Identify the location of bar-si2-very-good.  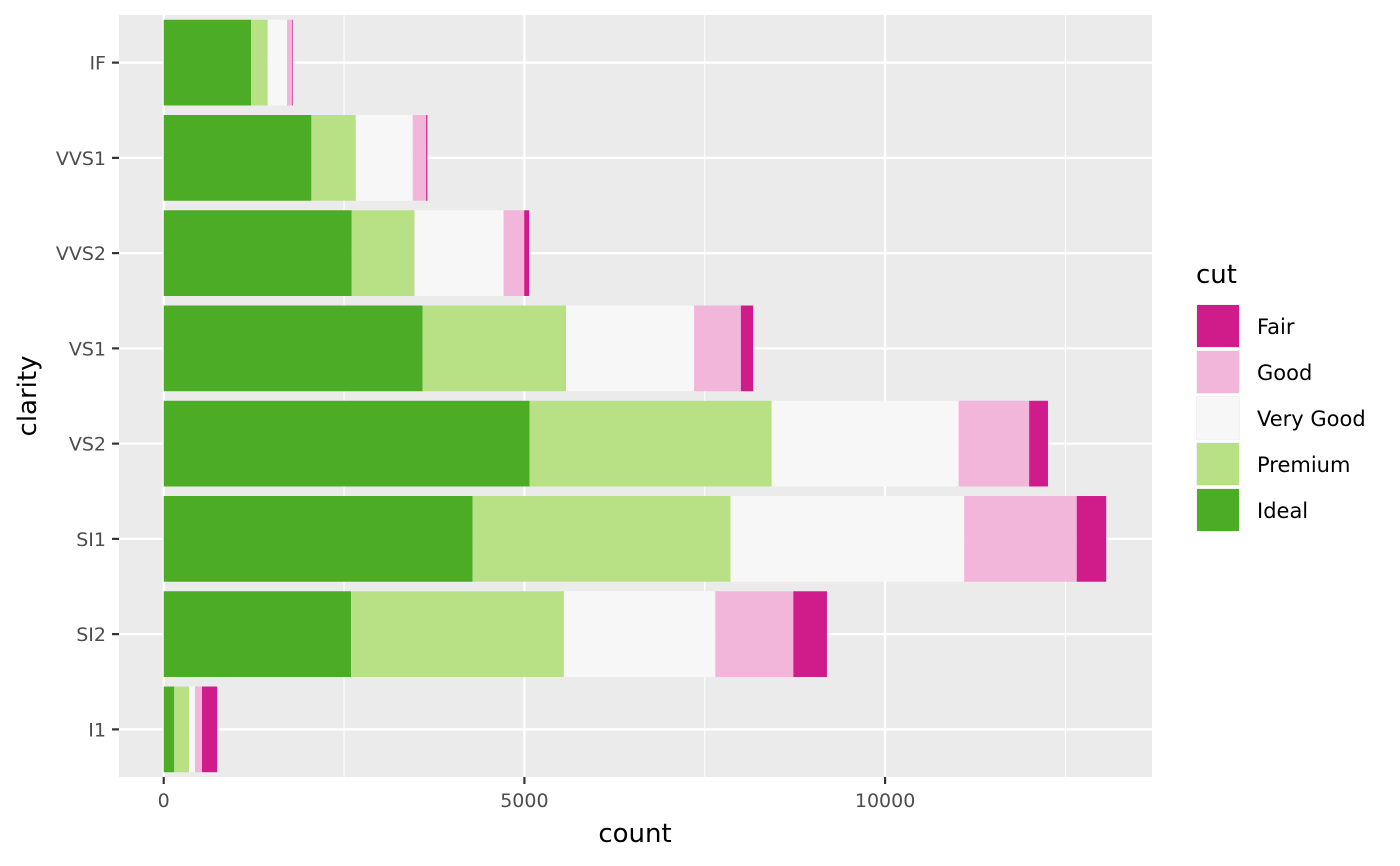
(639, 634).